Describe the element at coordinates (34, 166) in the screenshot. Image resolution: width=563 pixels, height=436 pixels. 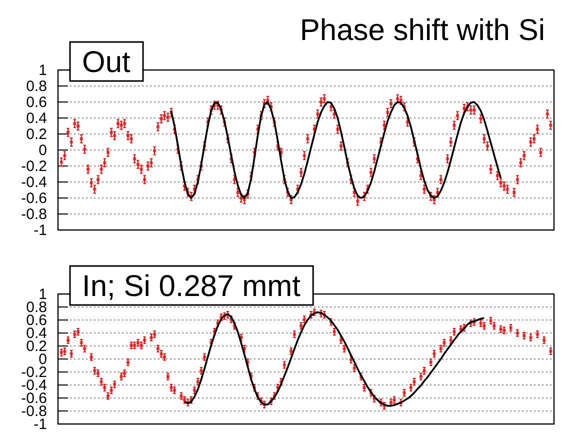
I see `y-tick-label: -0.2` at that location.